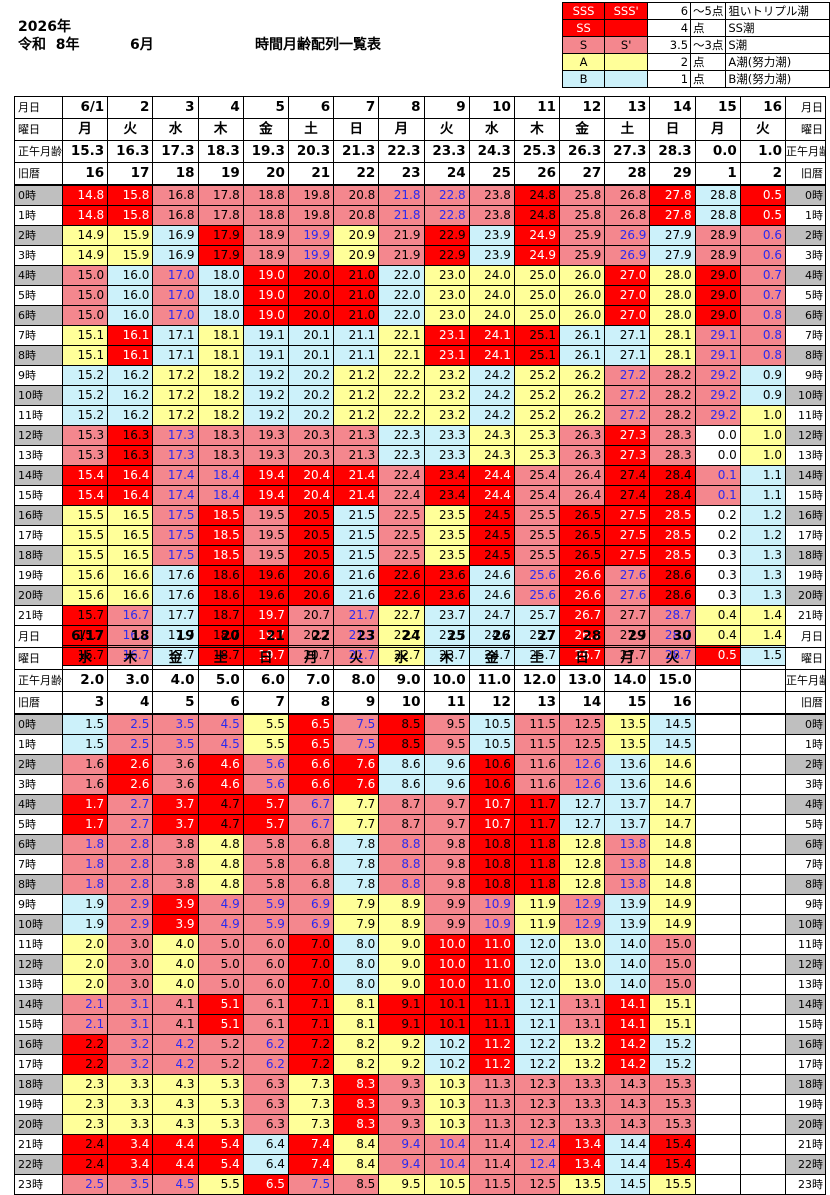 Image resolution: width=830 pixels, height=1195 pixels. I want to click on moon-age-cell: 27.5, so click(627, 535).